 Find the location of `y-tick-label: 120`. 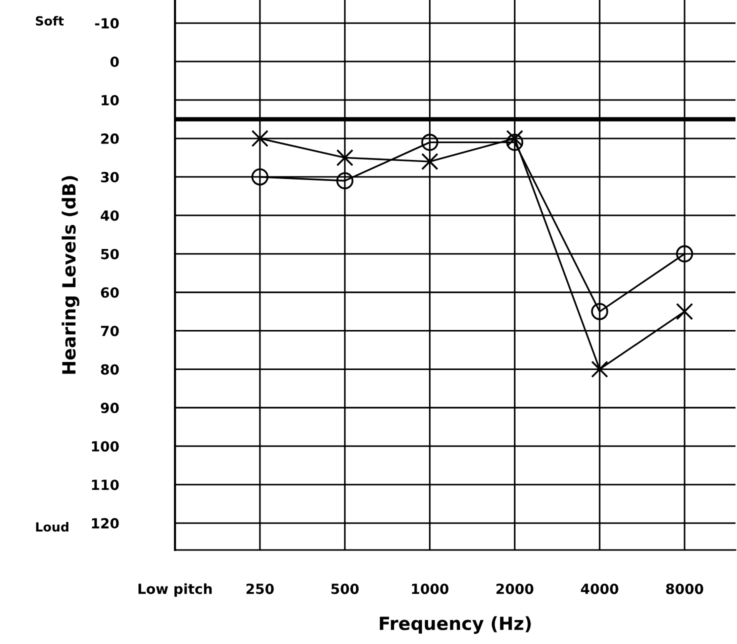

y-tick-label: 120 is located at coordinates (105, 523).